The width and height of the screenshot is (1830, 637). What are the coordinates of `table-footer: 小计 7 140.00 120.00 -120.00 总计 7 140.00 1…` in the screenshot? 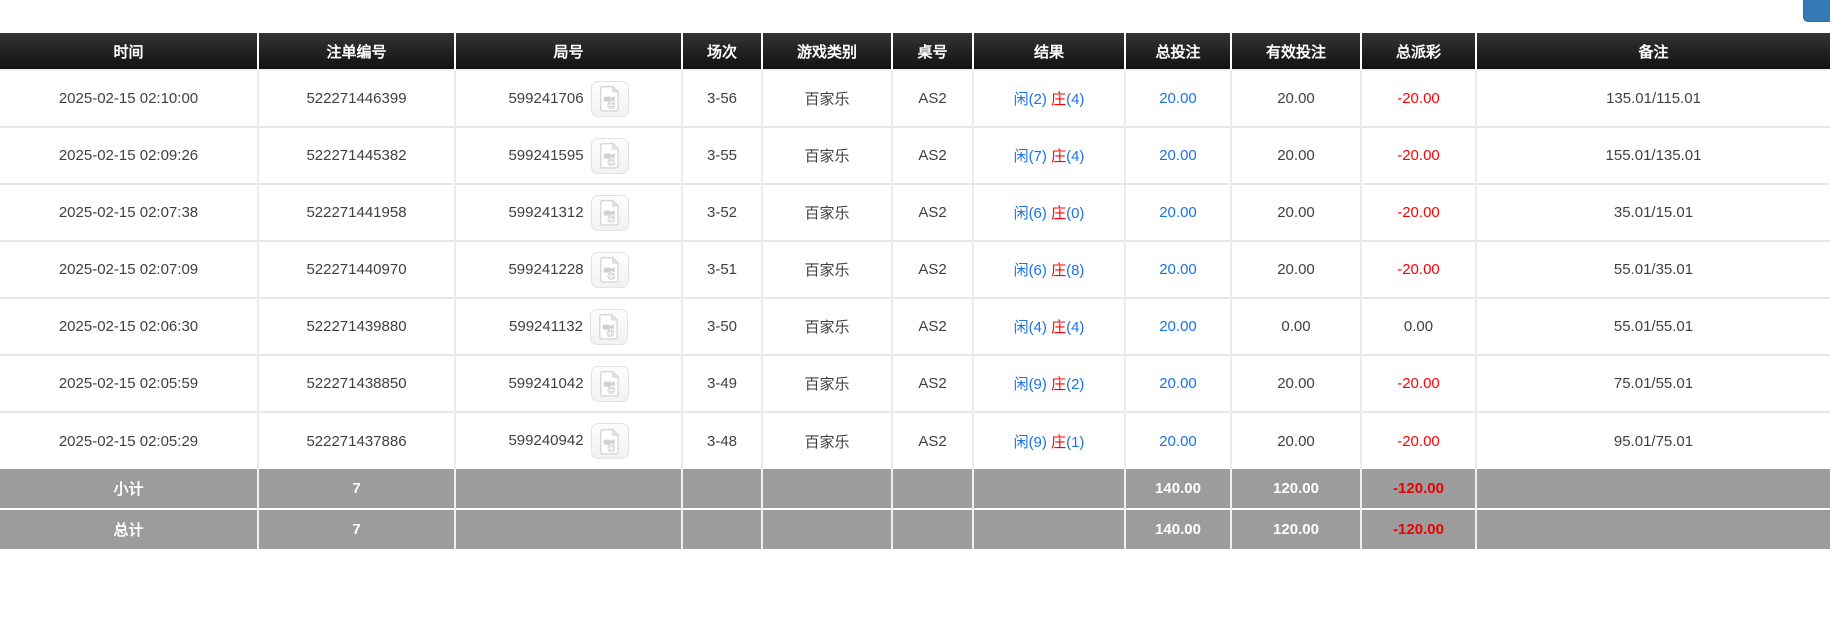 It's located at (915, 509).